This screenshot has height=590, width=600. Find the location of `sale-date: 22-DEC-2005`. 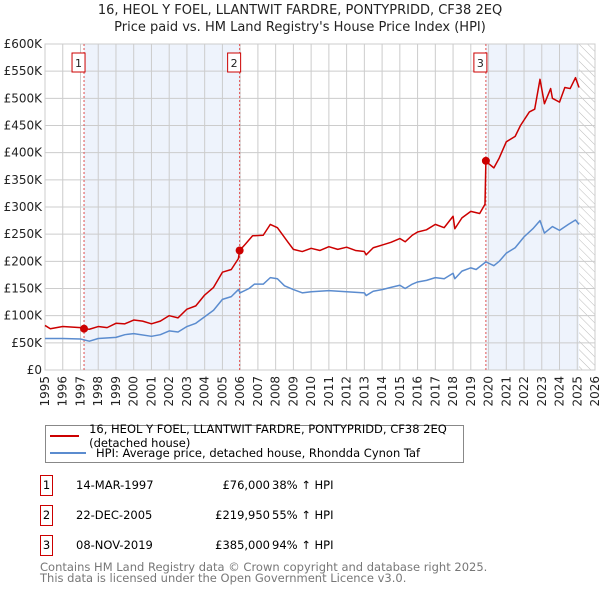

sale-date: 22-DEC-2005 is located at coordinates (114, 515).